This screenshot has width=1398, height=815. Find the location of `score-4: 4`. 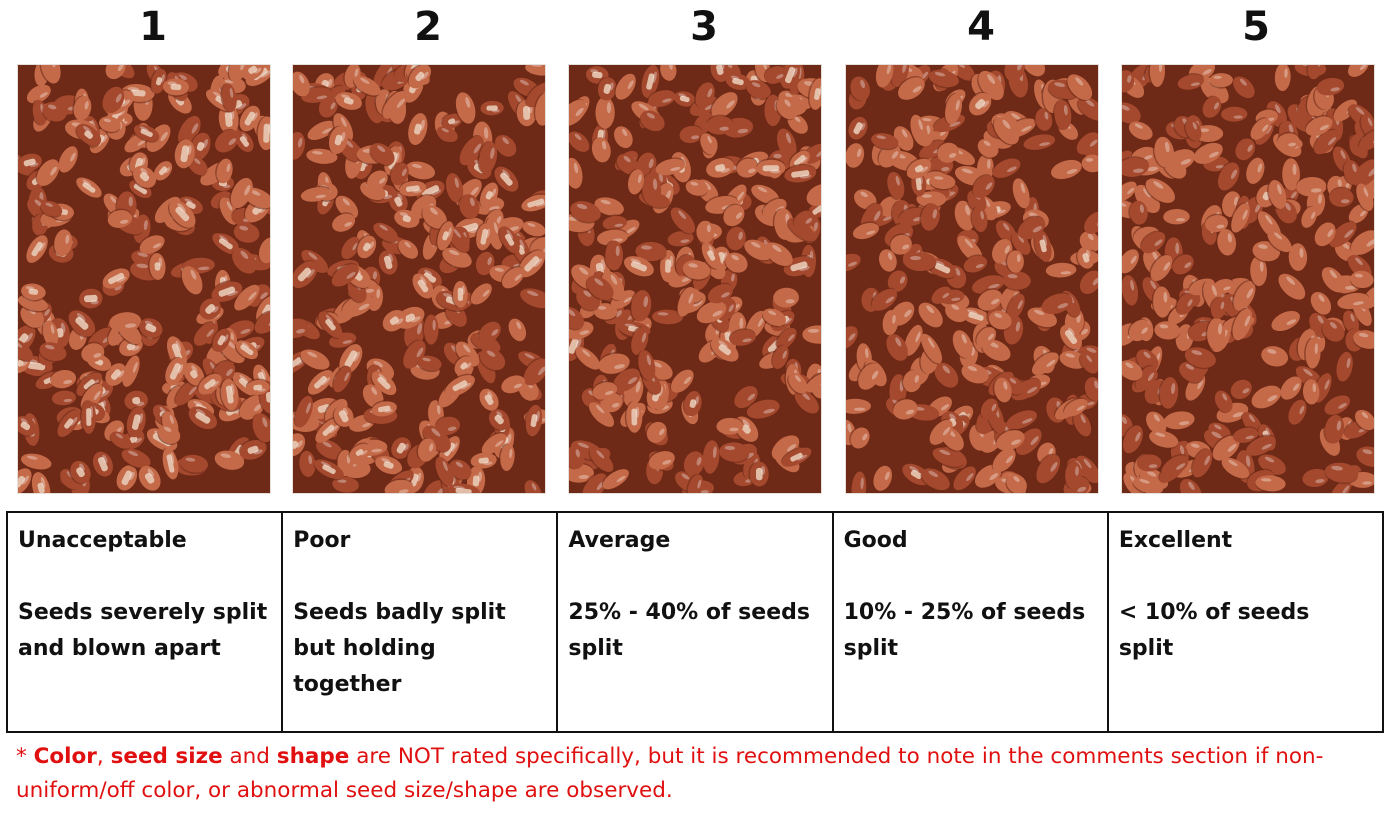

score-4: 4 is located at coordinates (981, 27).